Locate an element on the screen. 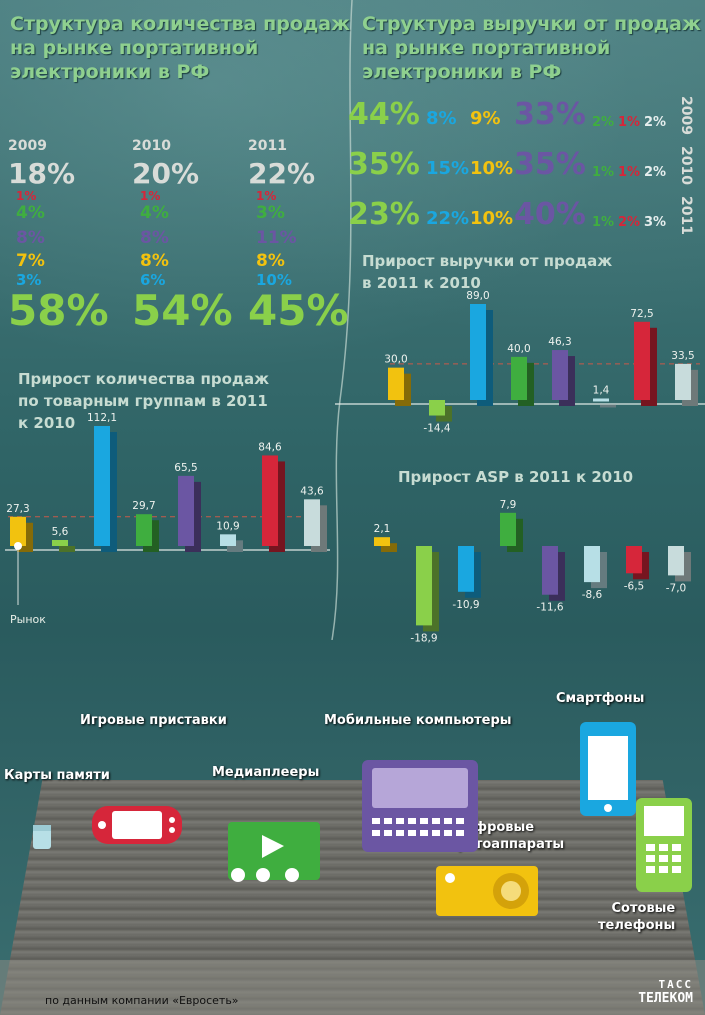 Image resolution: width=705 pixels, height=1015 pixels. smartphone-icon is located at coordinates (608, 769).